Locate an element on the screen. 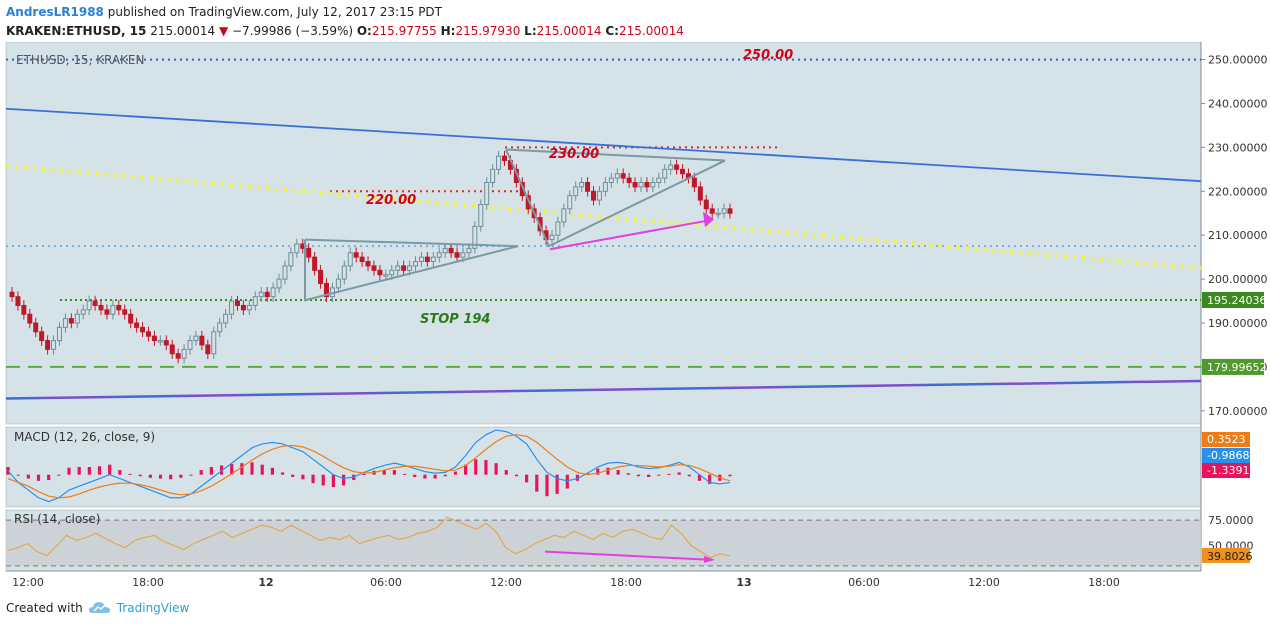  footer: Created with TradingView is located at coordinates (97, 608).